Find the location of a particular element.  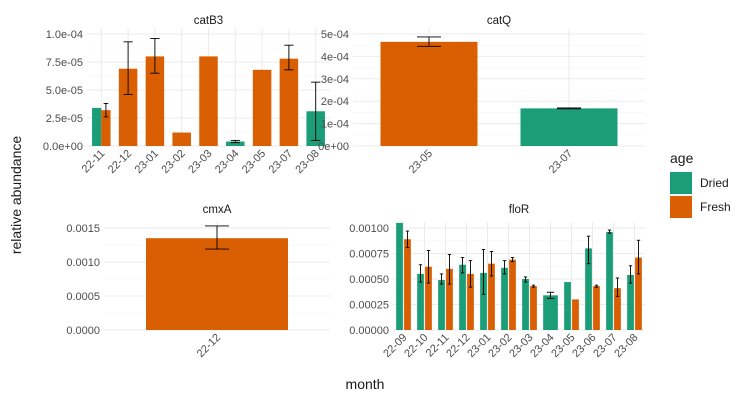

x-tick-label: 22-11 is located at coordinates (94, 162).